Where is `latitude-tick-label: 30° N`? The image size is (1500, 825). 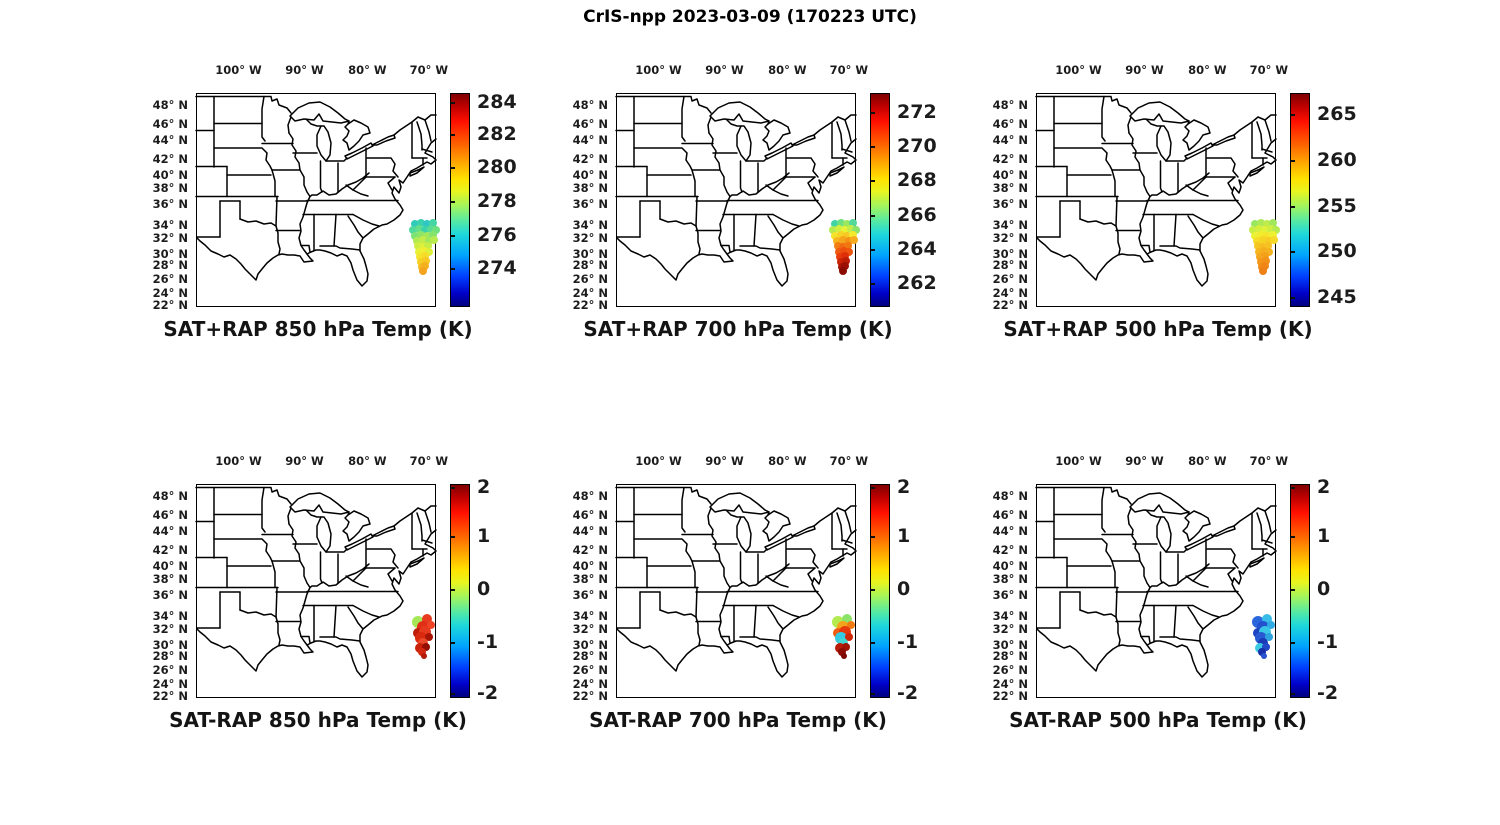
latitude-tick-label: 30° N is located at coordinates (1010, 645).